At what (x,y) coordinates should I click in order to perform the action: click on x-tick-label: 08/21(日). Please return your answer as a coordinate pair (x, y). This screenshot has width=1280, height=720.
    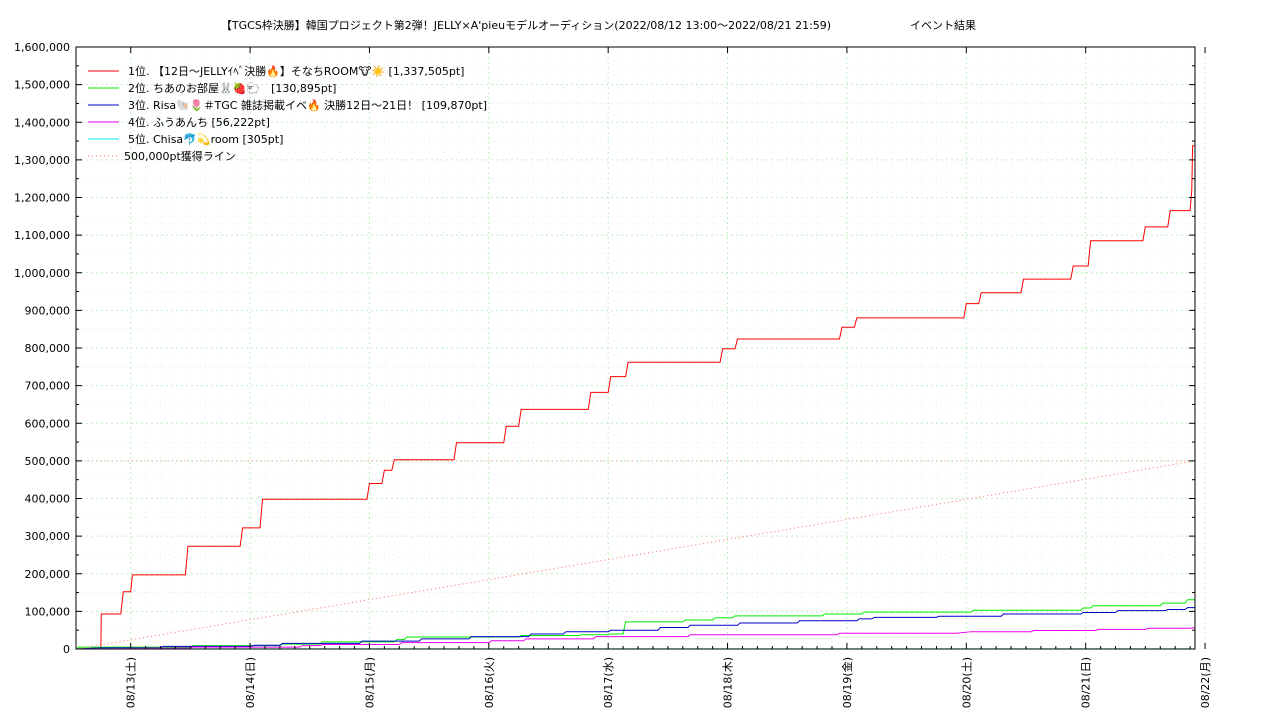
    Looking at the image, I should click on (1086, 682).